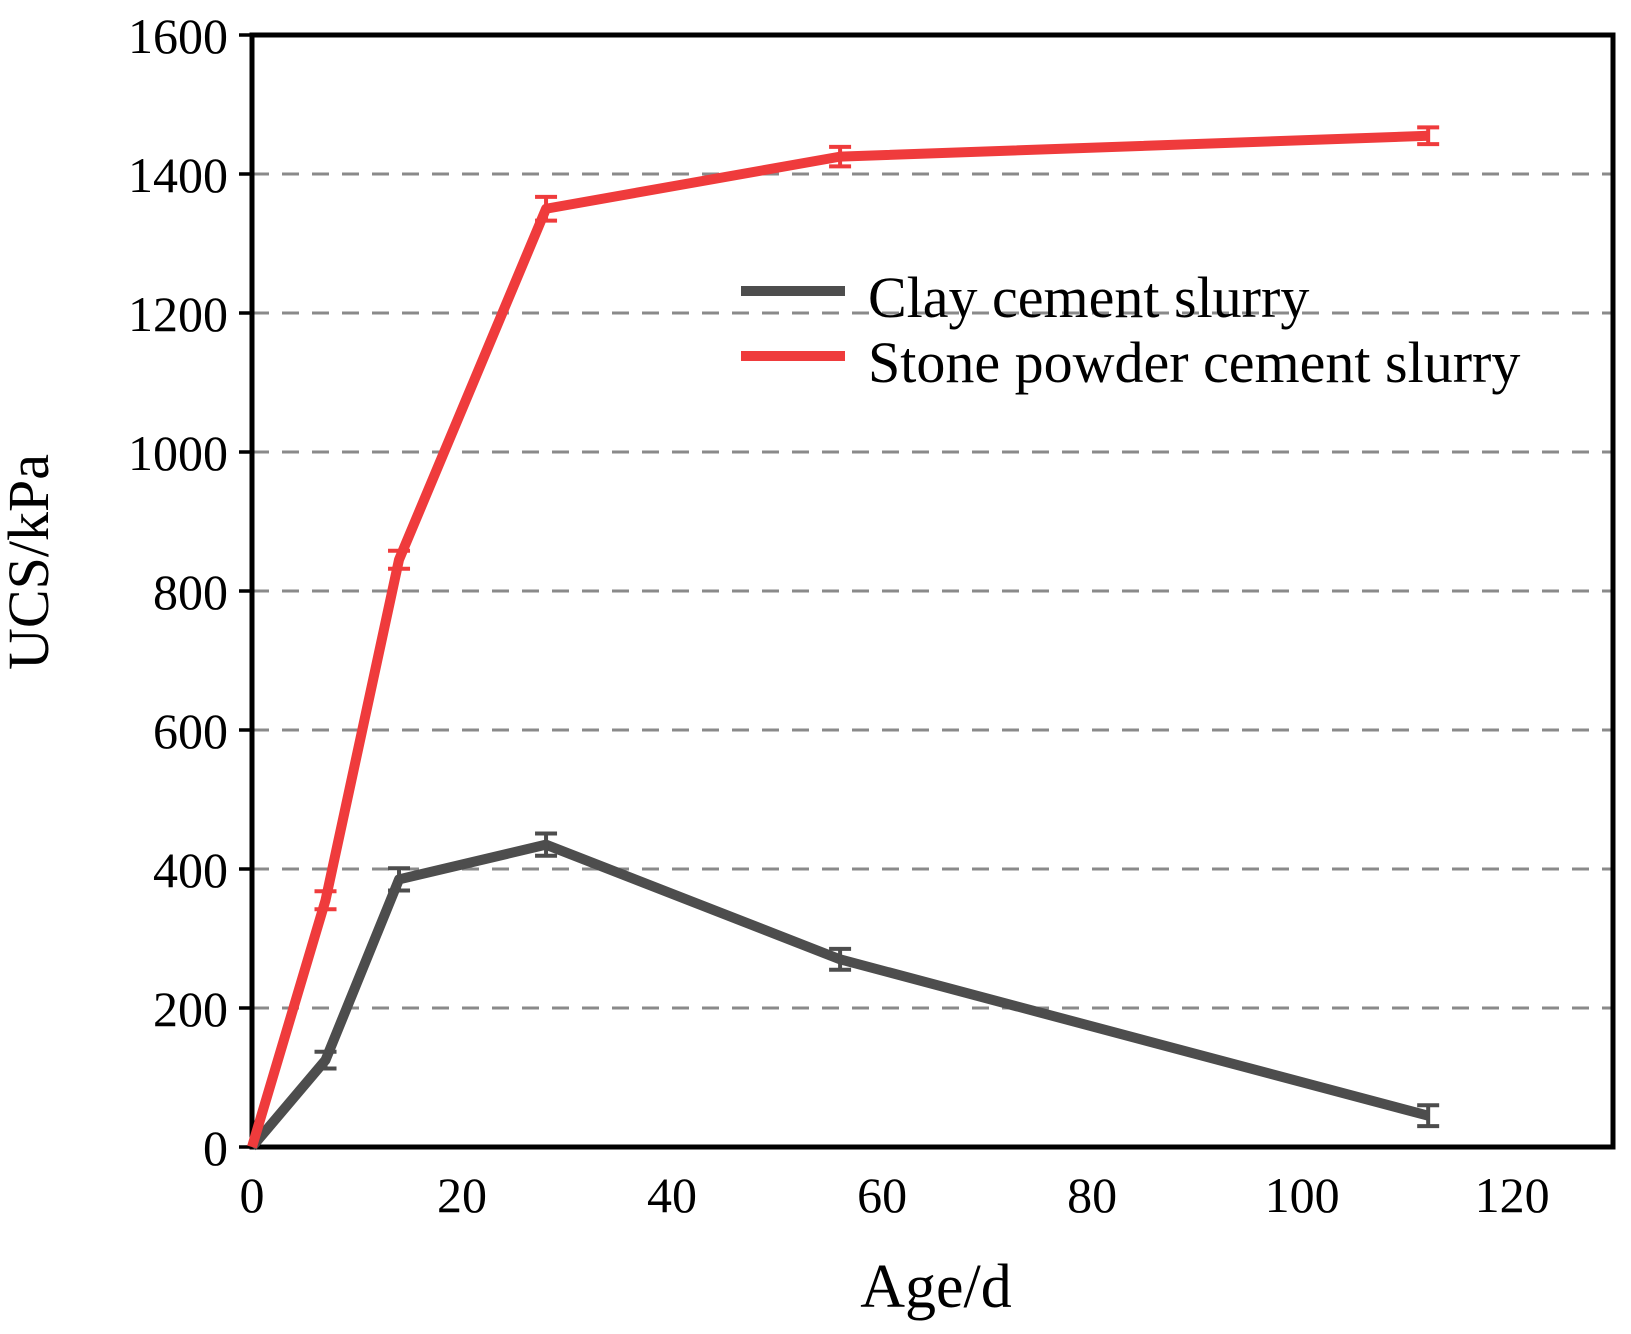 Image resolution: width=1631 pixels, height=1334 pixels. What do you see at coordinates (252, 1195) in the screenshot?
I see `x-tick-label-0: 0` at bounding box center [252, 1195].